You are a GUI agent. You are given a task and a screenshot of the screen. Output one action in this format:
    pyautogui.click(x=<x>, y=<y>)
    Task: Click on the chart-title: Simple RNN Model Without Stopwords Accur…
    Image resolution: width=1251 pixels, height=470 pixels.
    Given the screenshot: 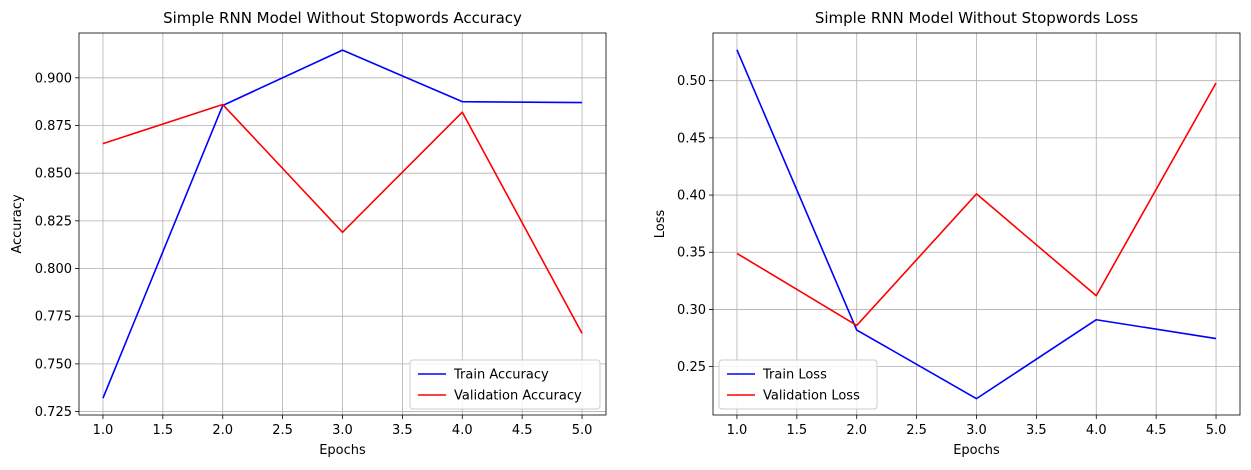 What is the action you would take?
    pyautogui.click(x=342, y=18)
    